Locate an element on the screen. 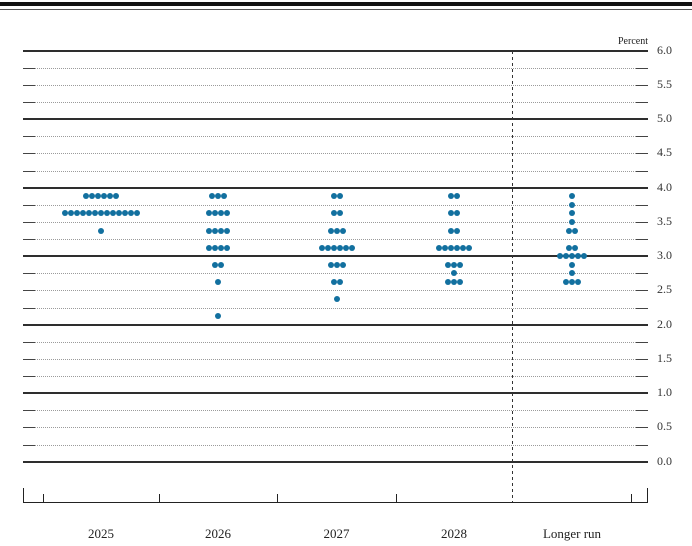 Image resolution: width=692 pixels, height=546 pixels. y-tick-label: 2.0 is located at coordinates (664, 323).